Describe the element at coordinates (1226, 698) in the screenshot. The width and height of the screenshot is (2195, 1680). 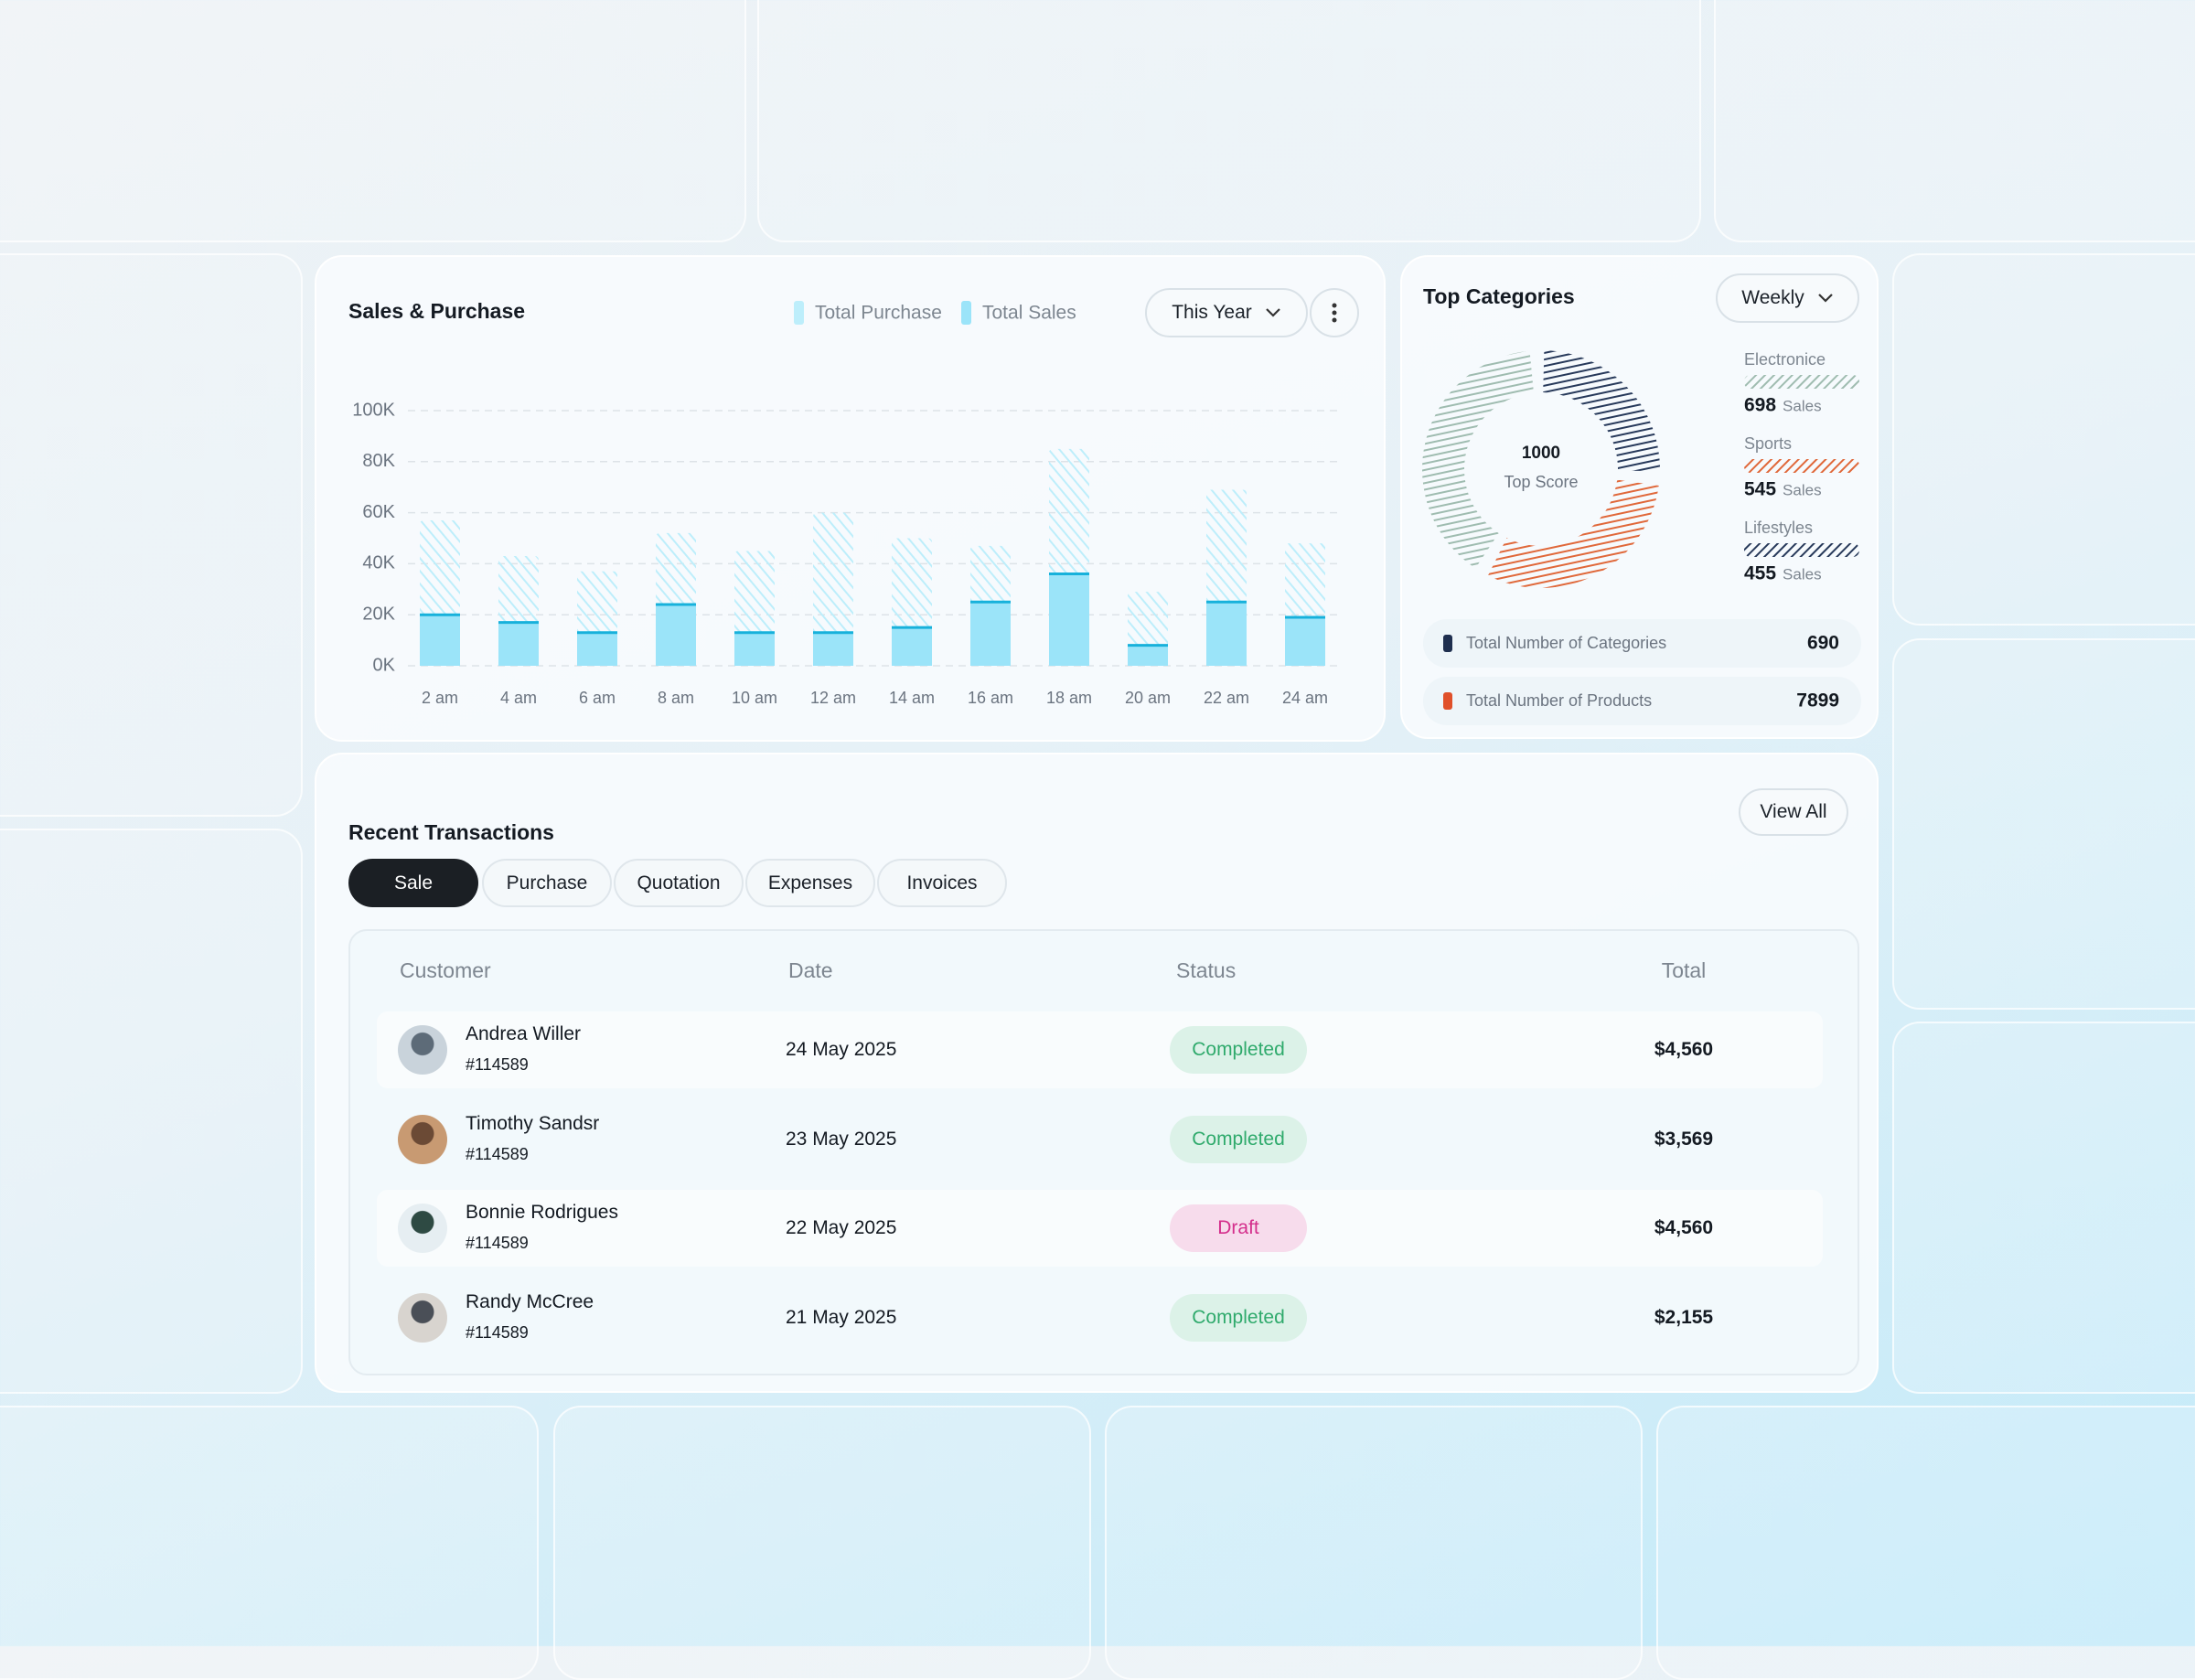
I see `x-tick-label: 22 am` at that location.